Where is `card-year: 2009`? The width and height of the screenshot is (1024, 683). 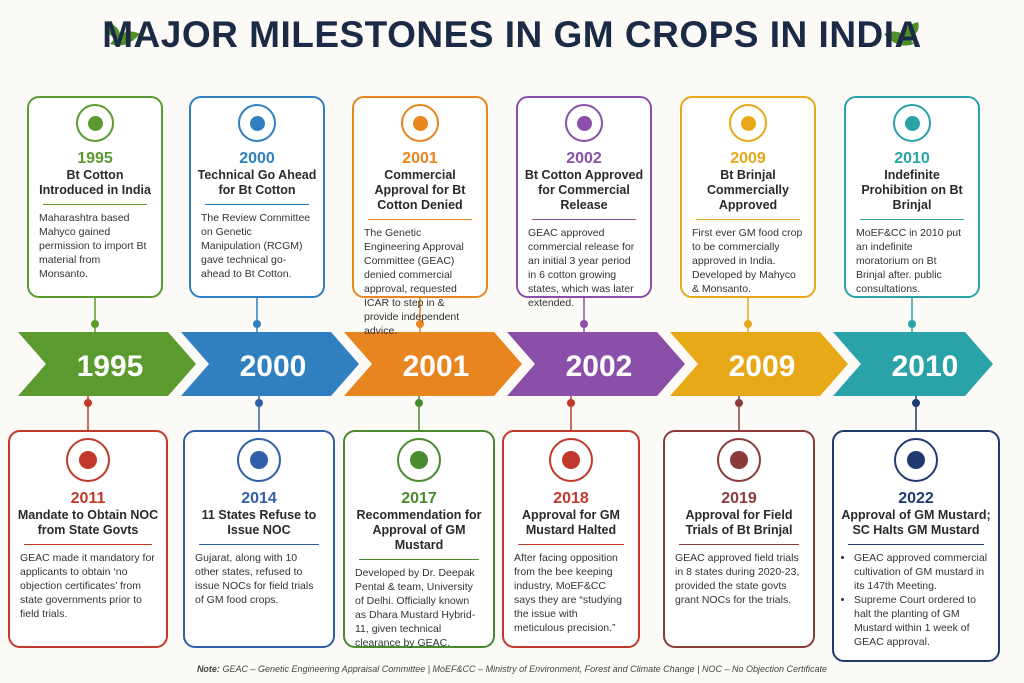 card-year: 2009 is located at coordinates (748, 158).